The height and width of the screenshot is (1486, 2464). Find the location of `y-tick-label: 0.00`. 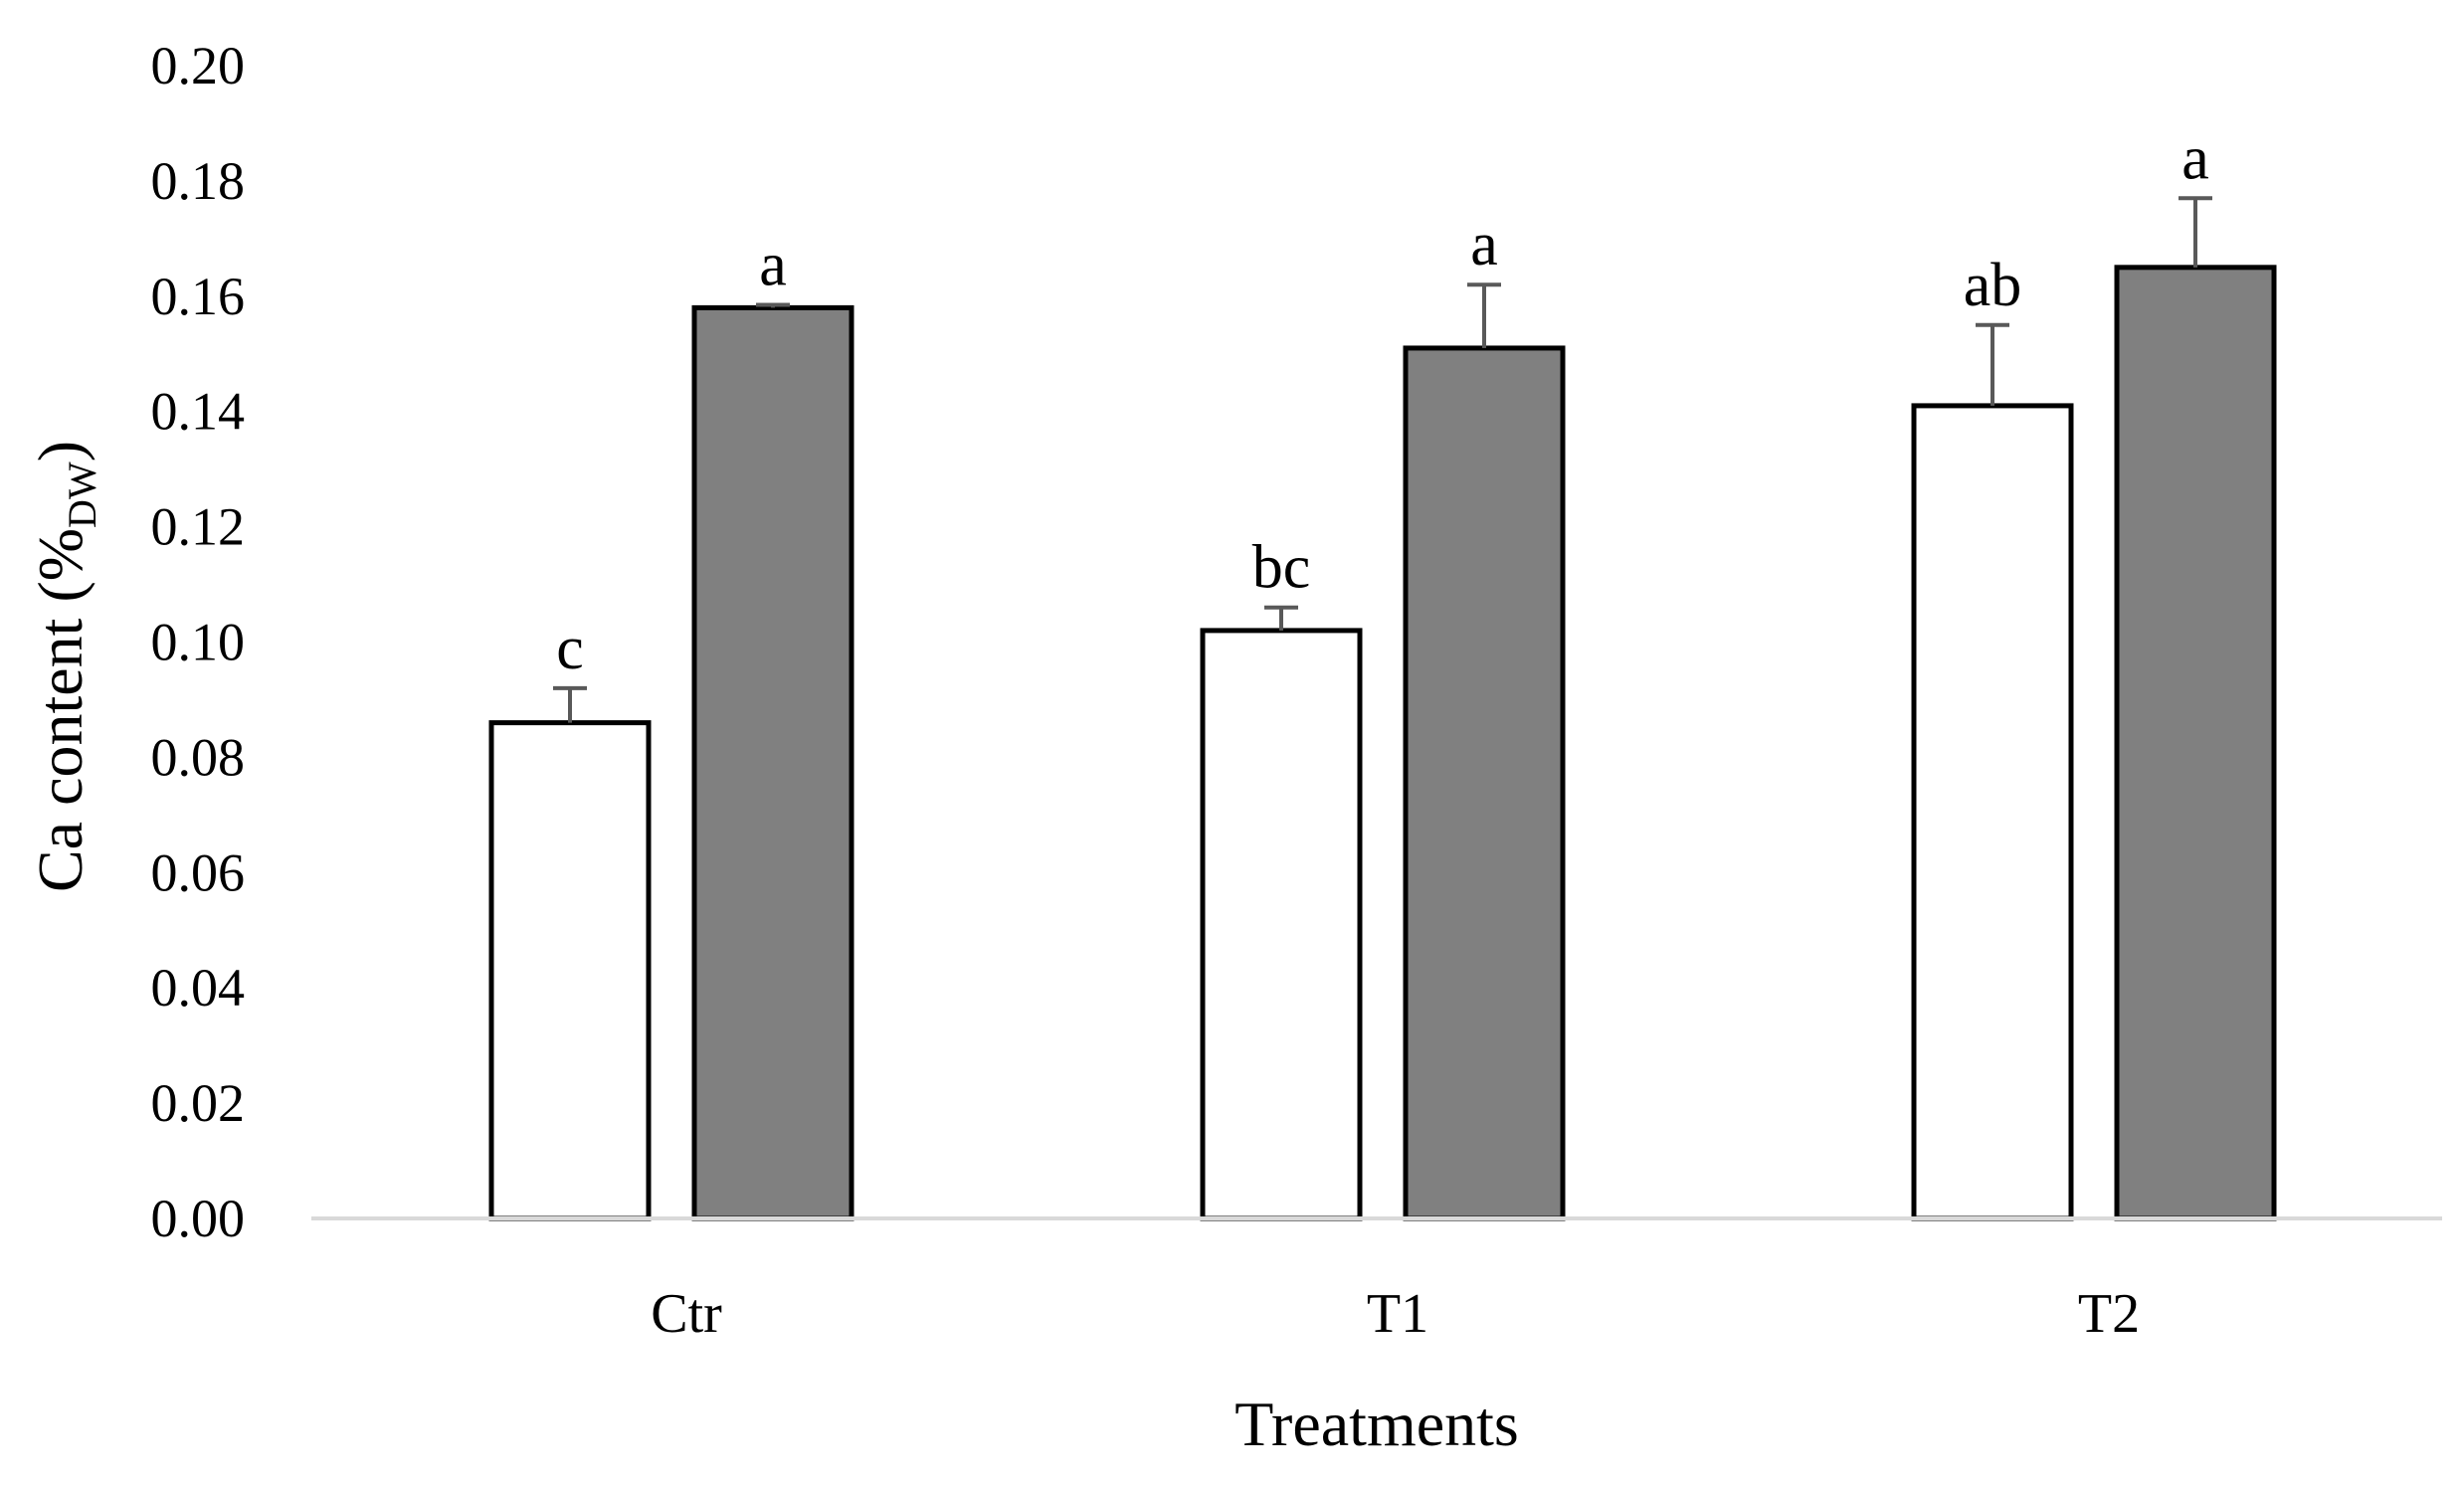

y-tick-label: 0.00 is located at coordinates (198, 1219).